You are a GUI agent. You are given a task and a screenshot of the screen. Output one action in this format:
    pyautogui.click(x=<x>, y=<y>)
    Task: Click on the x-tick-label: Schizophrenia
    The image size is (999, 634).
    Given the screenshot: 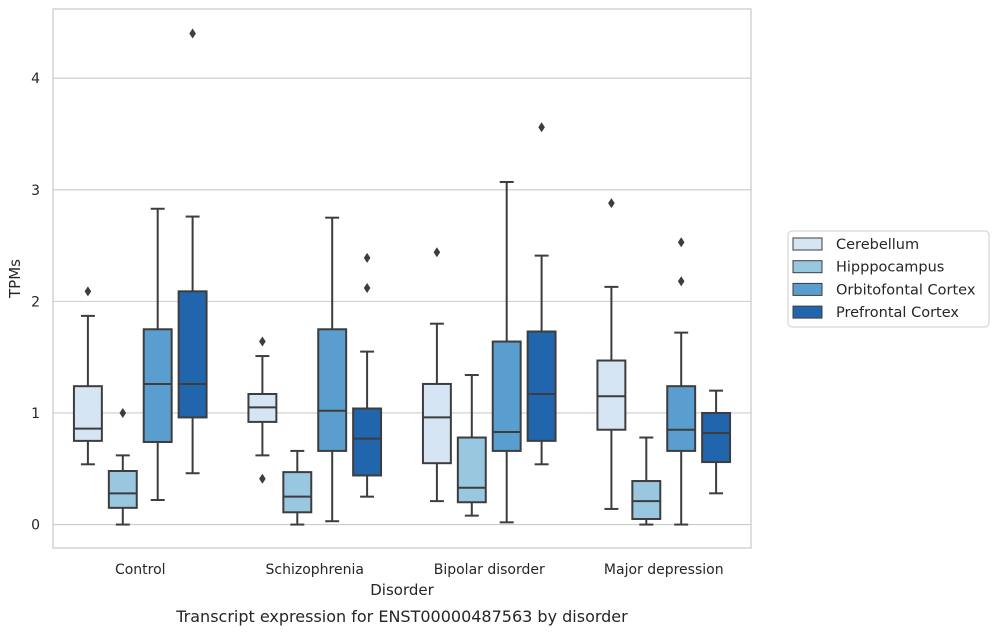 What is the action you would take?
    pyautogui.click(x=315, y=570)
    